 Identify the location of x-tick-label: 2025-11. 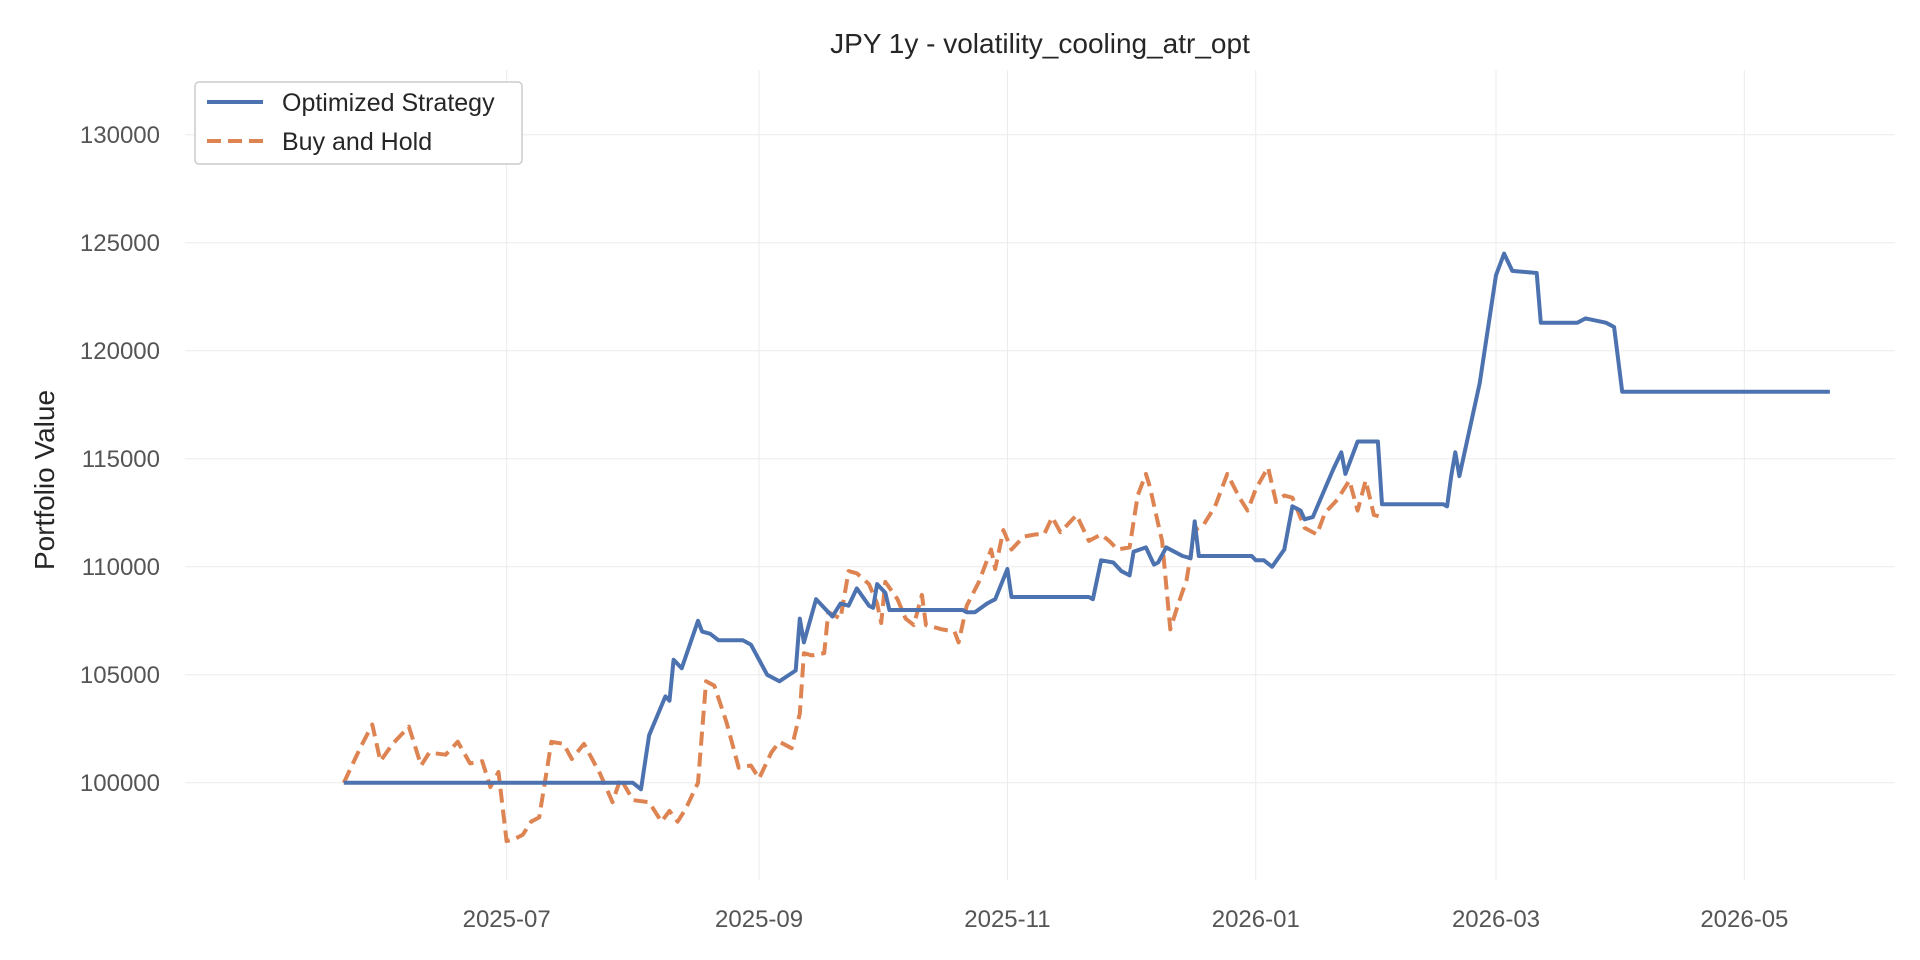
(1007, 919).